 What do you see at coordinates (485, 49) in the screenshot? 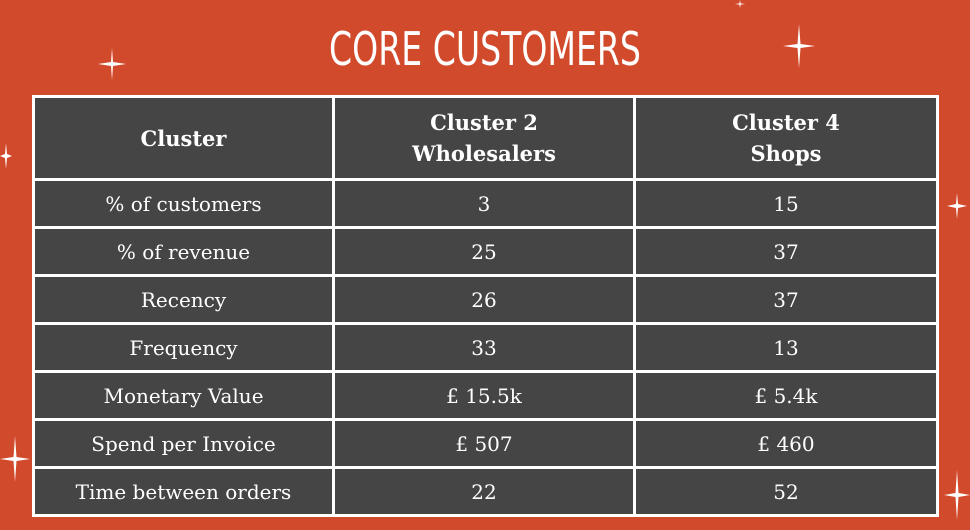
I see `page-title: CORE CUSTOMERS` at bounding box center [485, 49].